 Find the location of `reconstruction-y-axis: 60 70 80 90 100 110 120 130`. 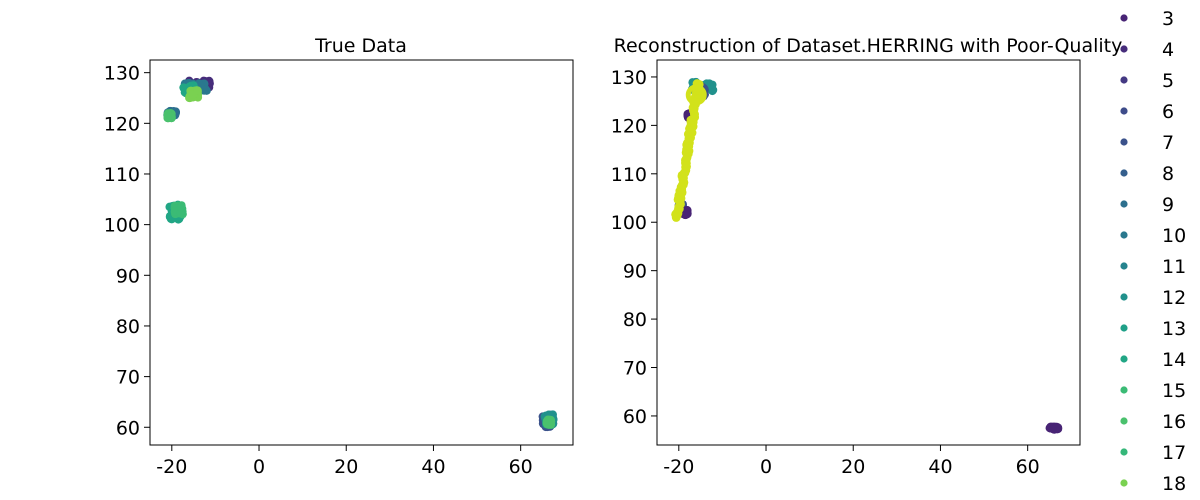

reconstruction-y-axis: 60 70 80 90 100 110 120 130 is located at coordinates (634, 247).